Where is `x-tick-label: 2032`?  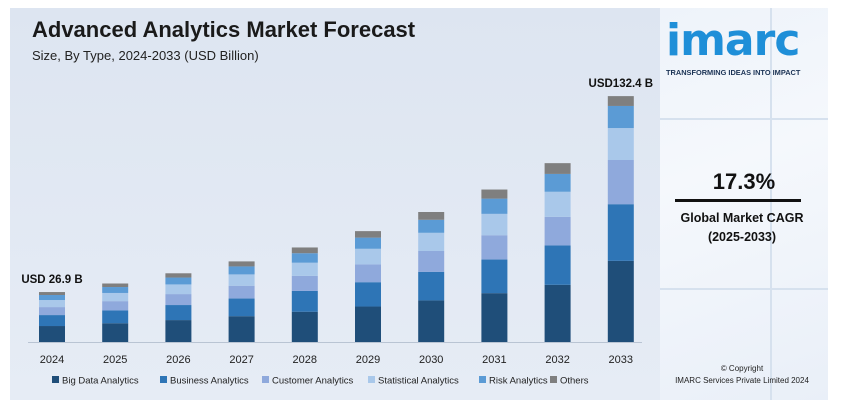 x-tick-label: 2032 is located at coordinates (557, 360).